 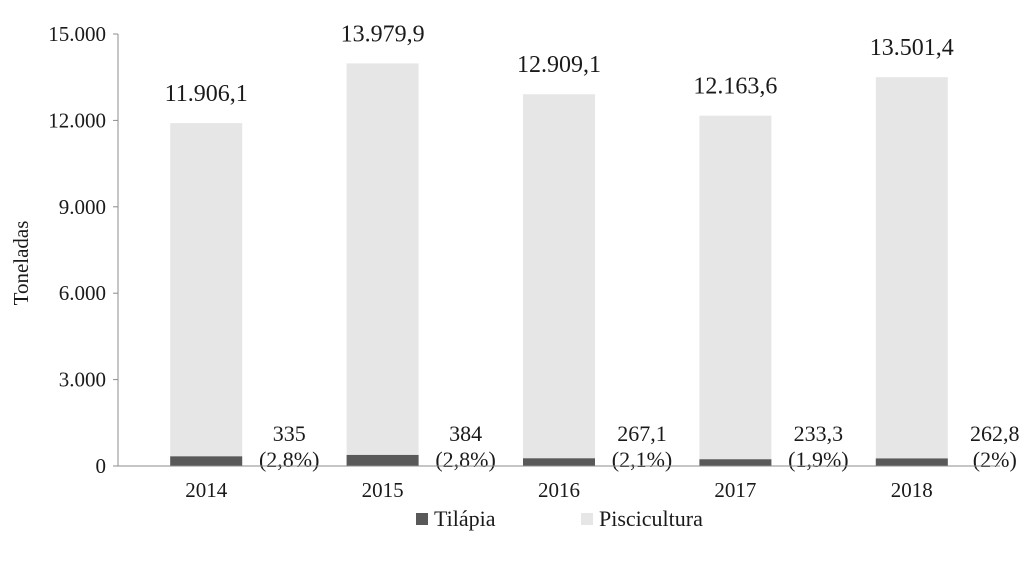 What do you see at coordinates (559, 65) in the screenshot?
I see `total-value-label: 12.909,1` at bounding box center [559, 65].